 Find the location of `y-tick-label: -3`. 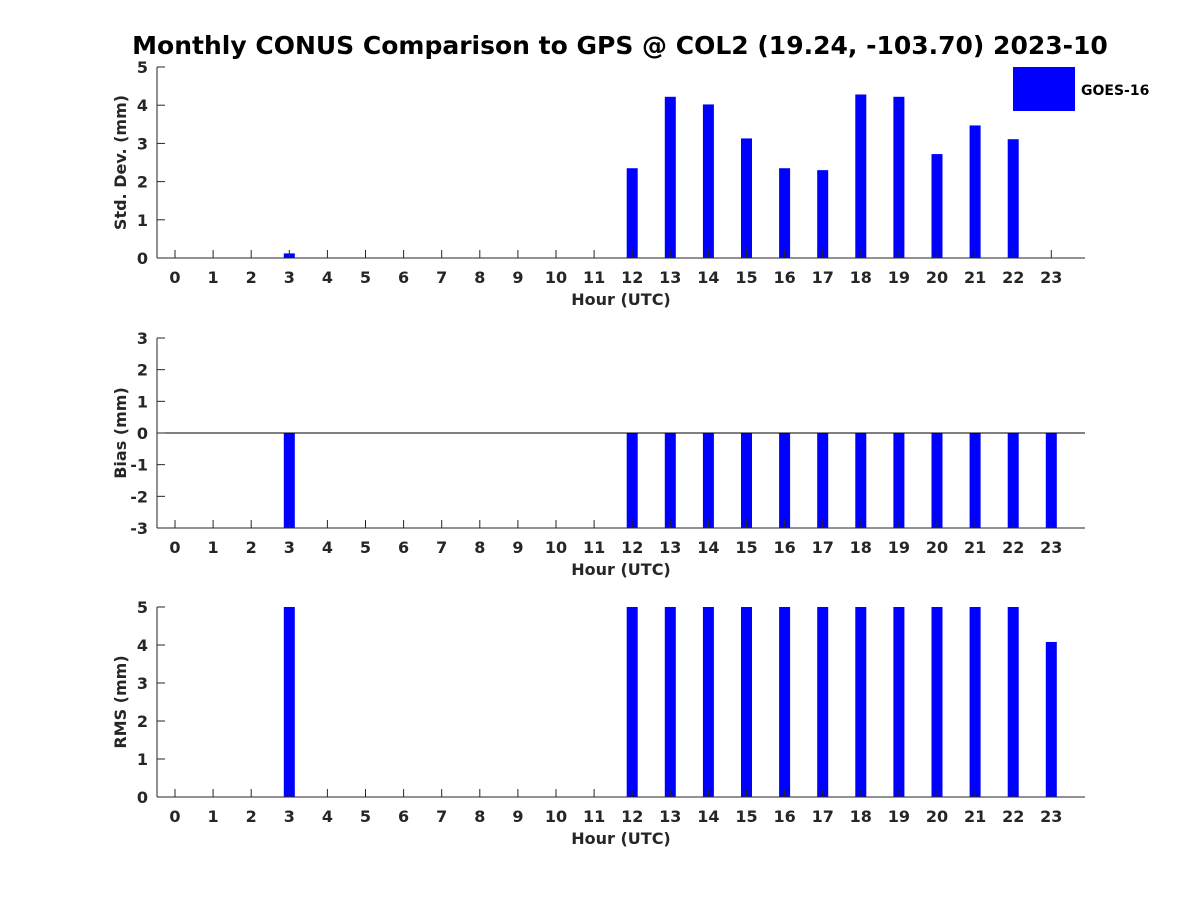

y-tick-label: -3 is located at coordinates (139, 528).